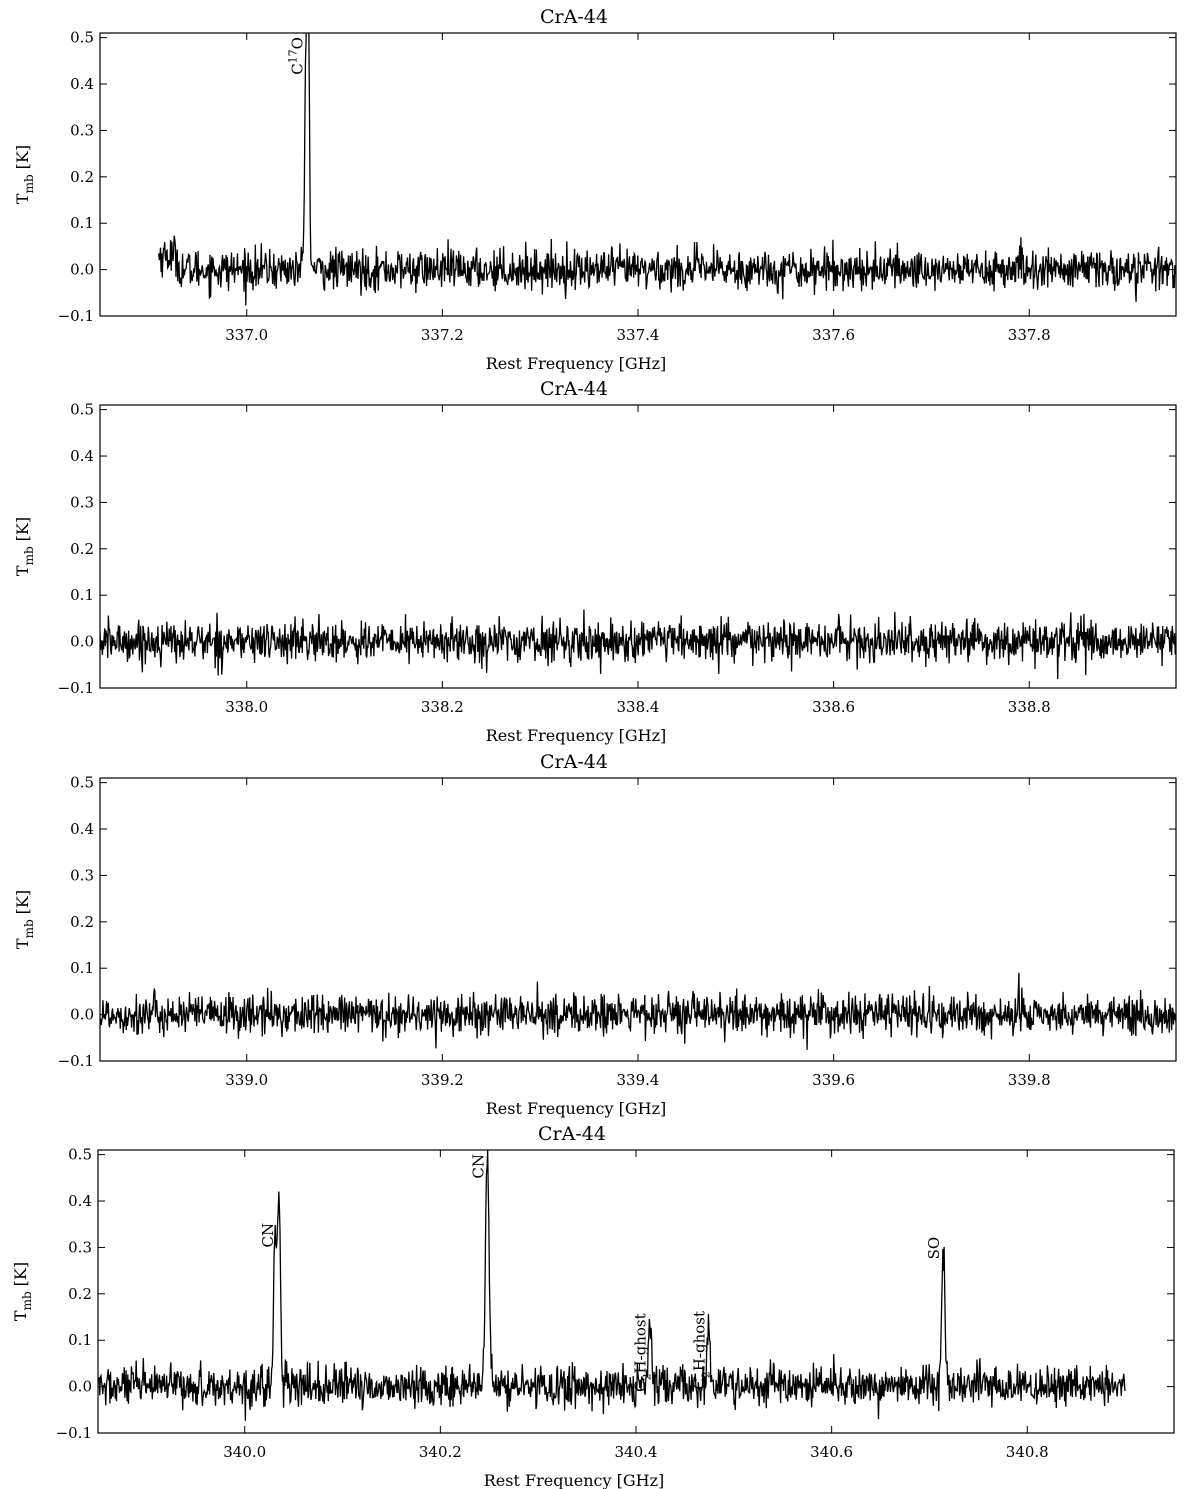  Describe the element at coordinates (831, 1452) in the screenshot. I see `x-tick-label: 340.6` at that location.